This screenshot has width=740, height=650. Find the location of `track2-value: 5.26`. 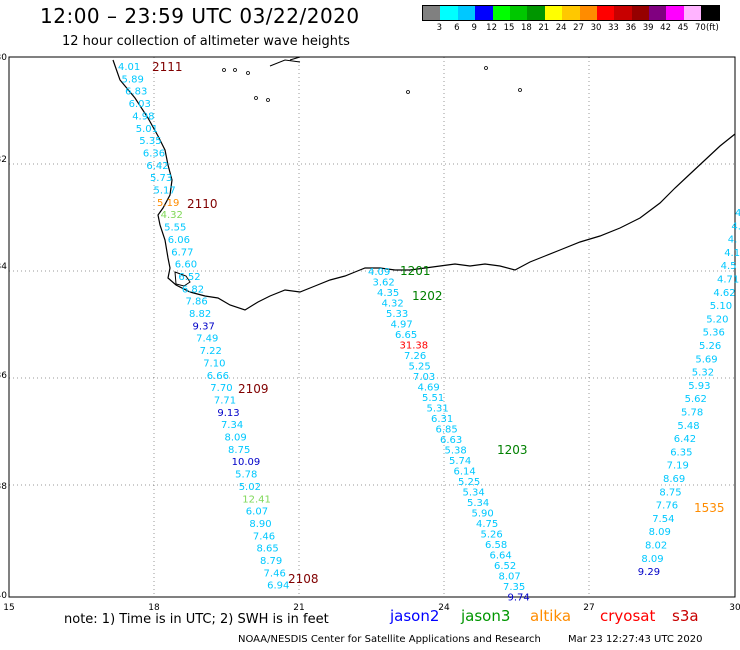

track2-value: 5.26 is located at coordinates (492, 535).